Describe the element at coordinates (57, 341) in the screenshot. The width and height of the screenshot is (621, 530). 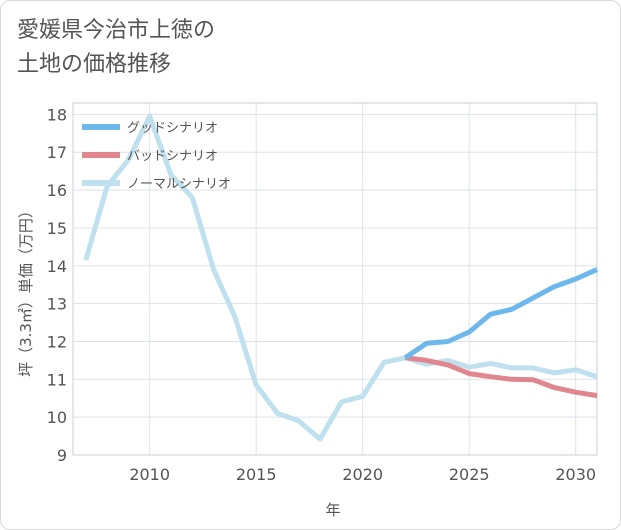
I see `y-tick-label: 12` at that location.